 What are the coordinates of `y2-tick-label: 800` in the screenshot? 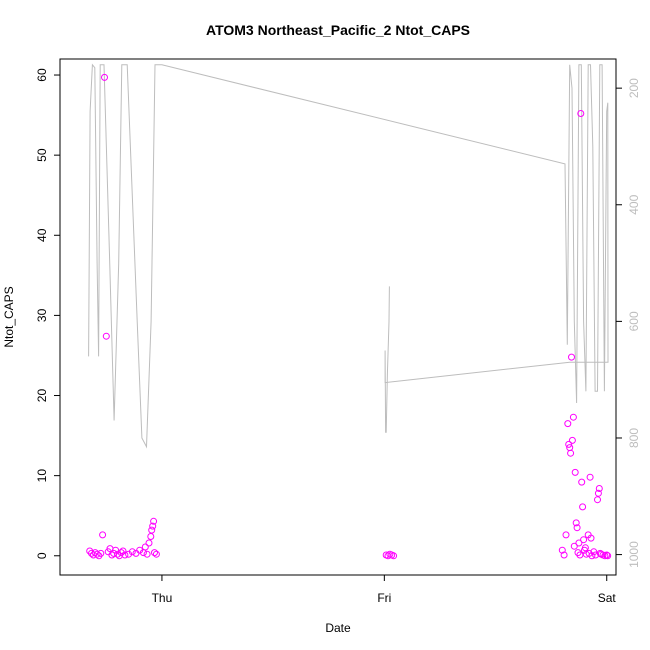 It's located at (634, 438).